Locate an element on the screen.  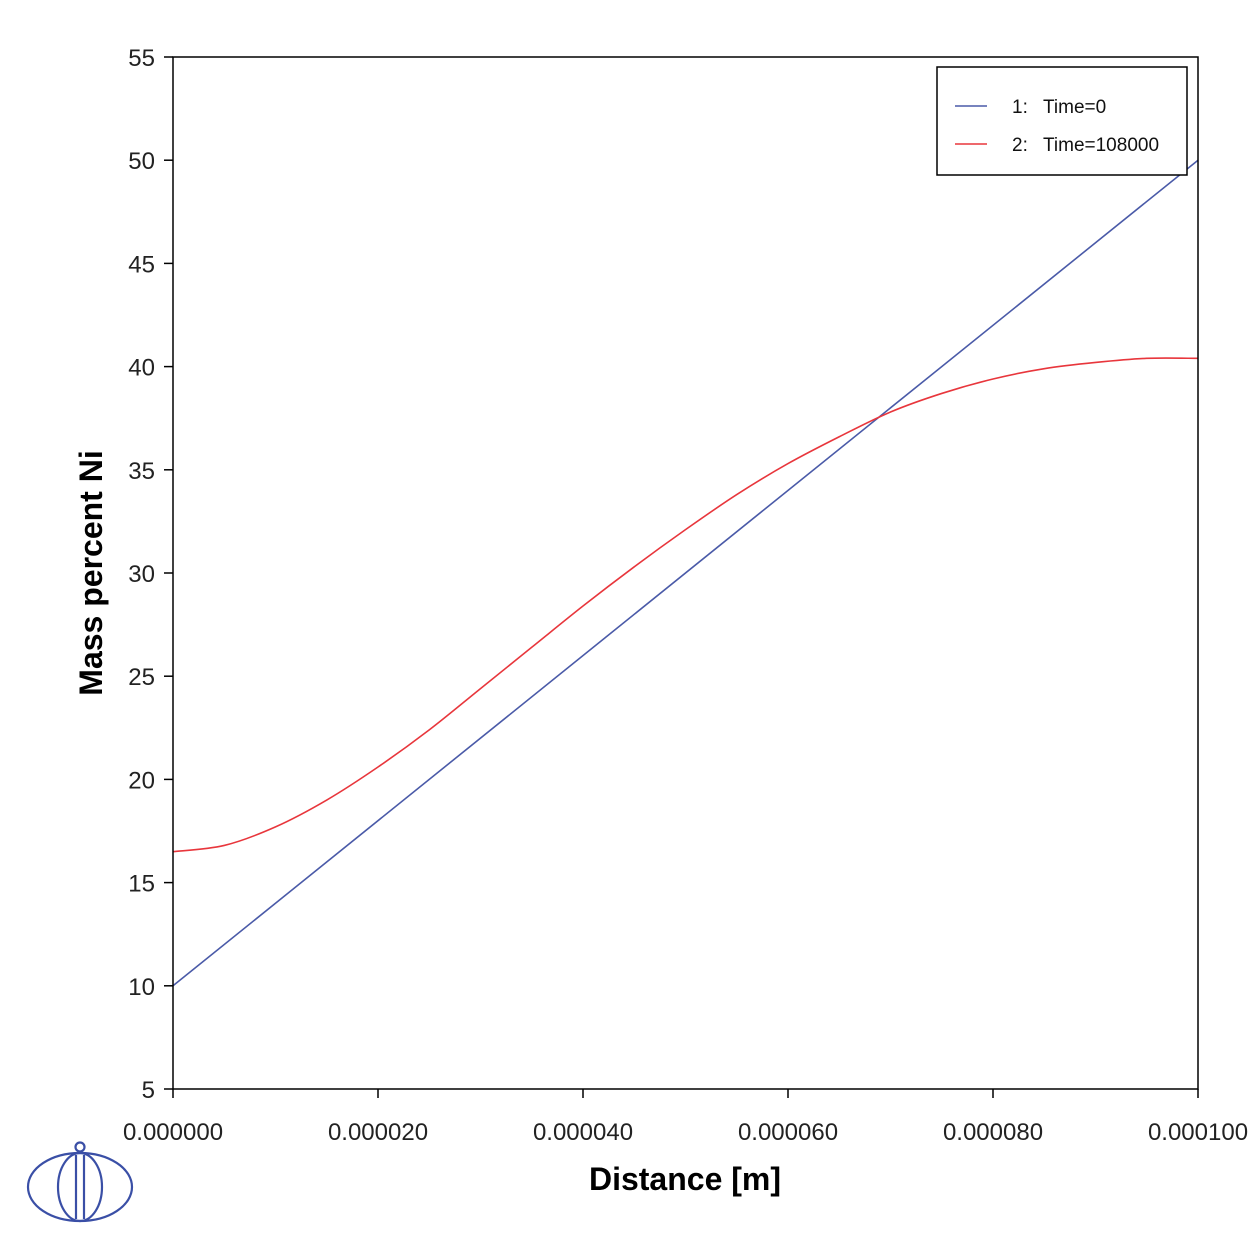
y-tick-label: 5 is located at coordinates (148, 1090).